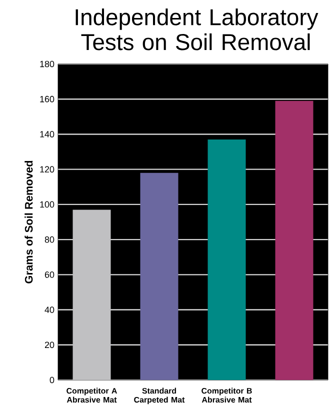 The image size is (334, 418). Describe the element at coordinates (49, 345) in the screenshot. I see `y-tick-label: 20` at that location.